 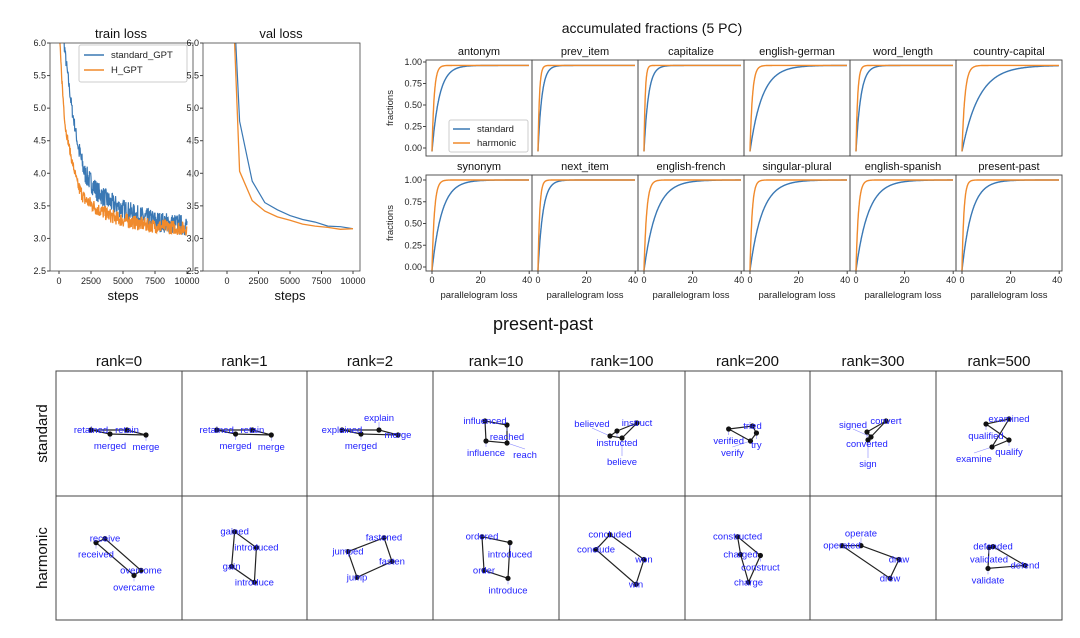 What do you see at coordinates (96, 555) in the screenshot?
I see `word-label: received` at bounding box center [96, 555].